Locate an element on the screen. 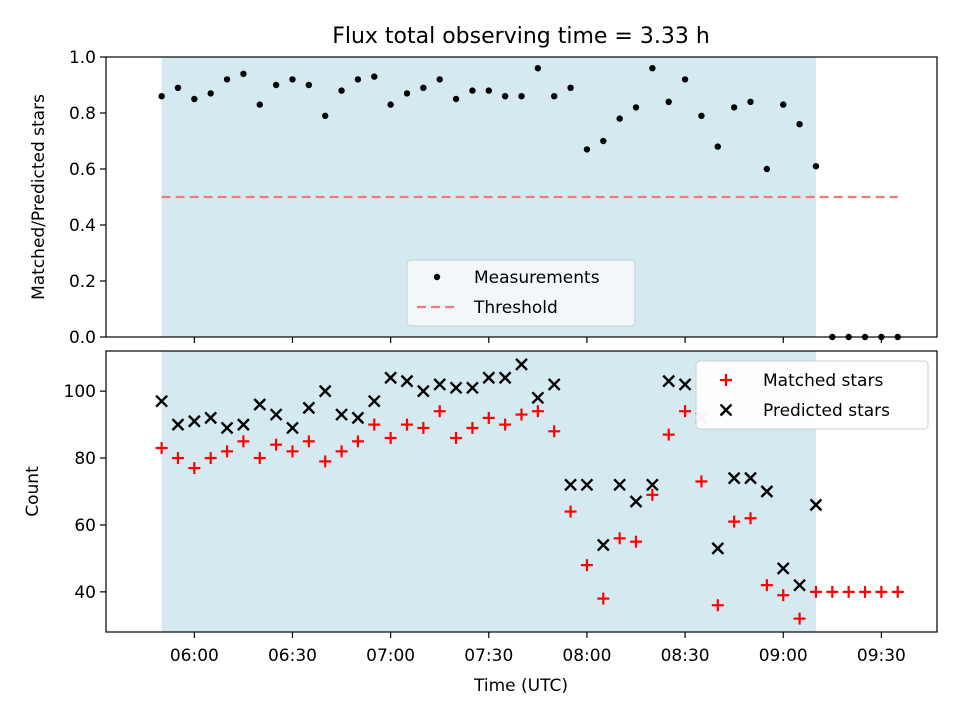 This screenshot has height=725, width=960. y-tick-label: 60 is located at coordinates (85, 526).